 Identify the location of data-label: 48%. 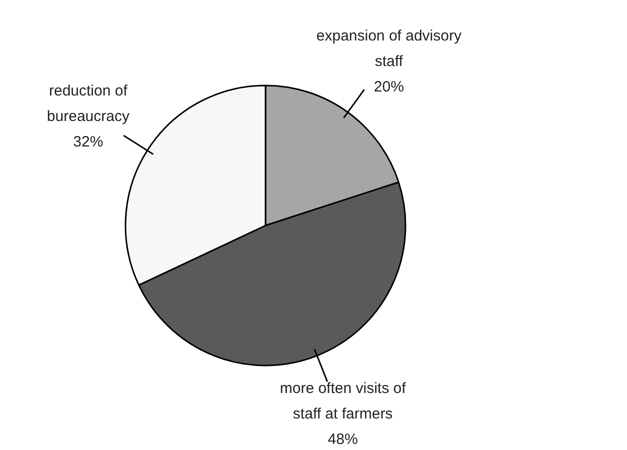
(343, 439).